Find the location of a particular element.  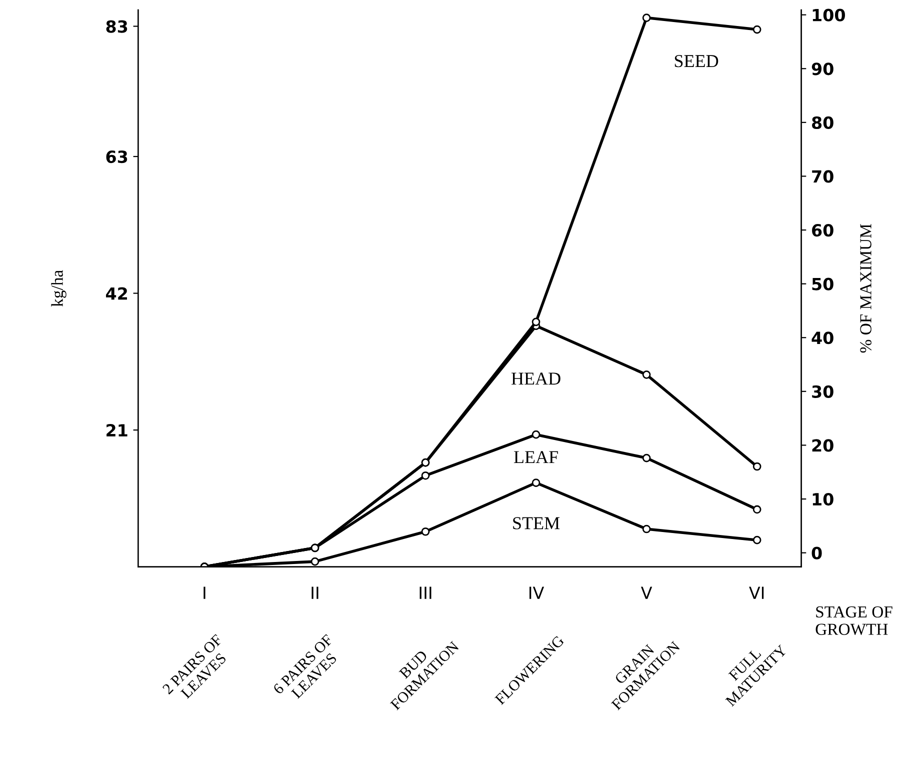

x-tick-label: VI is located at coordinates (756, 592).